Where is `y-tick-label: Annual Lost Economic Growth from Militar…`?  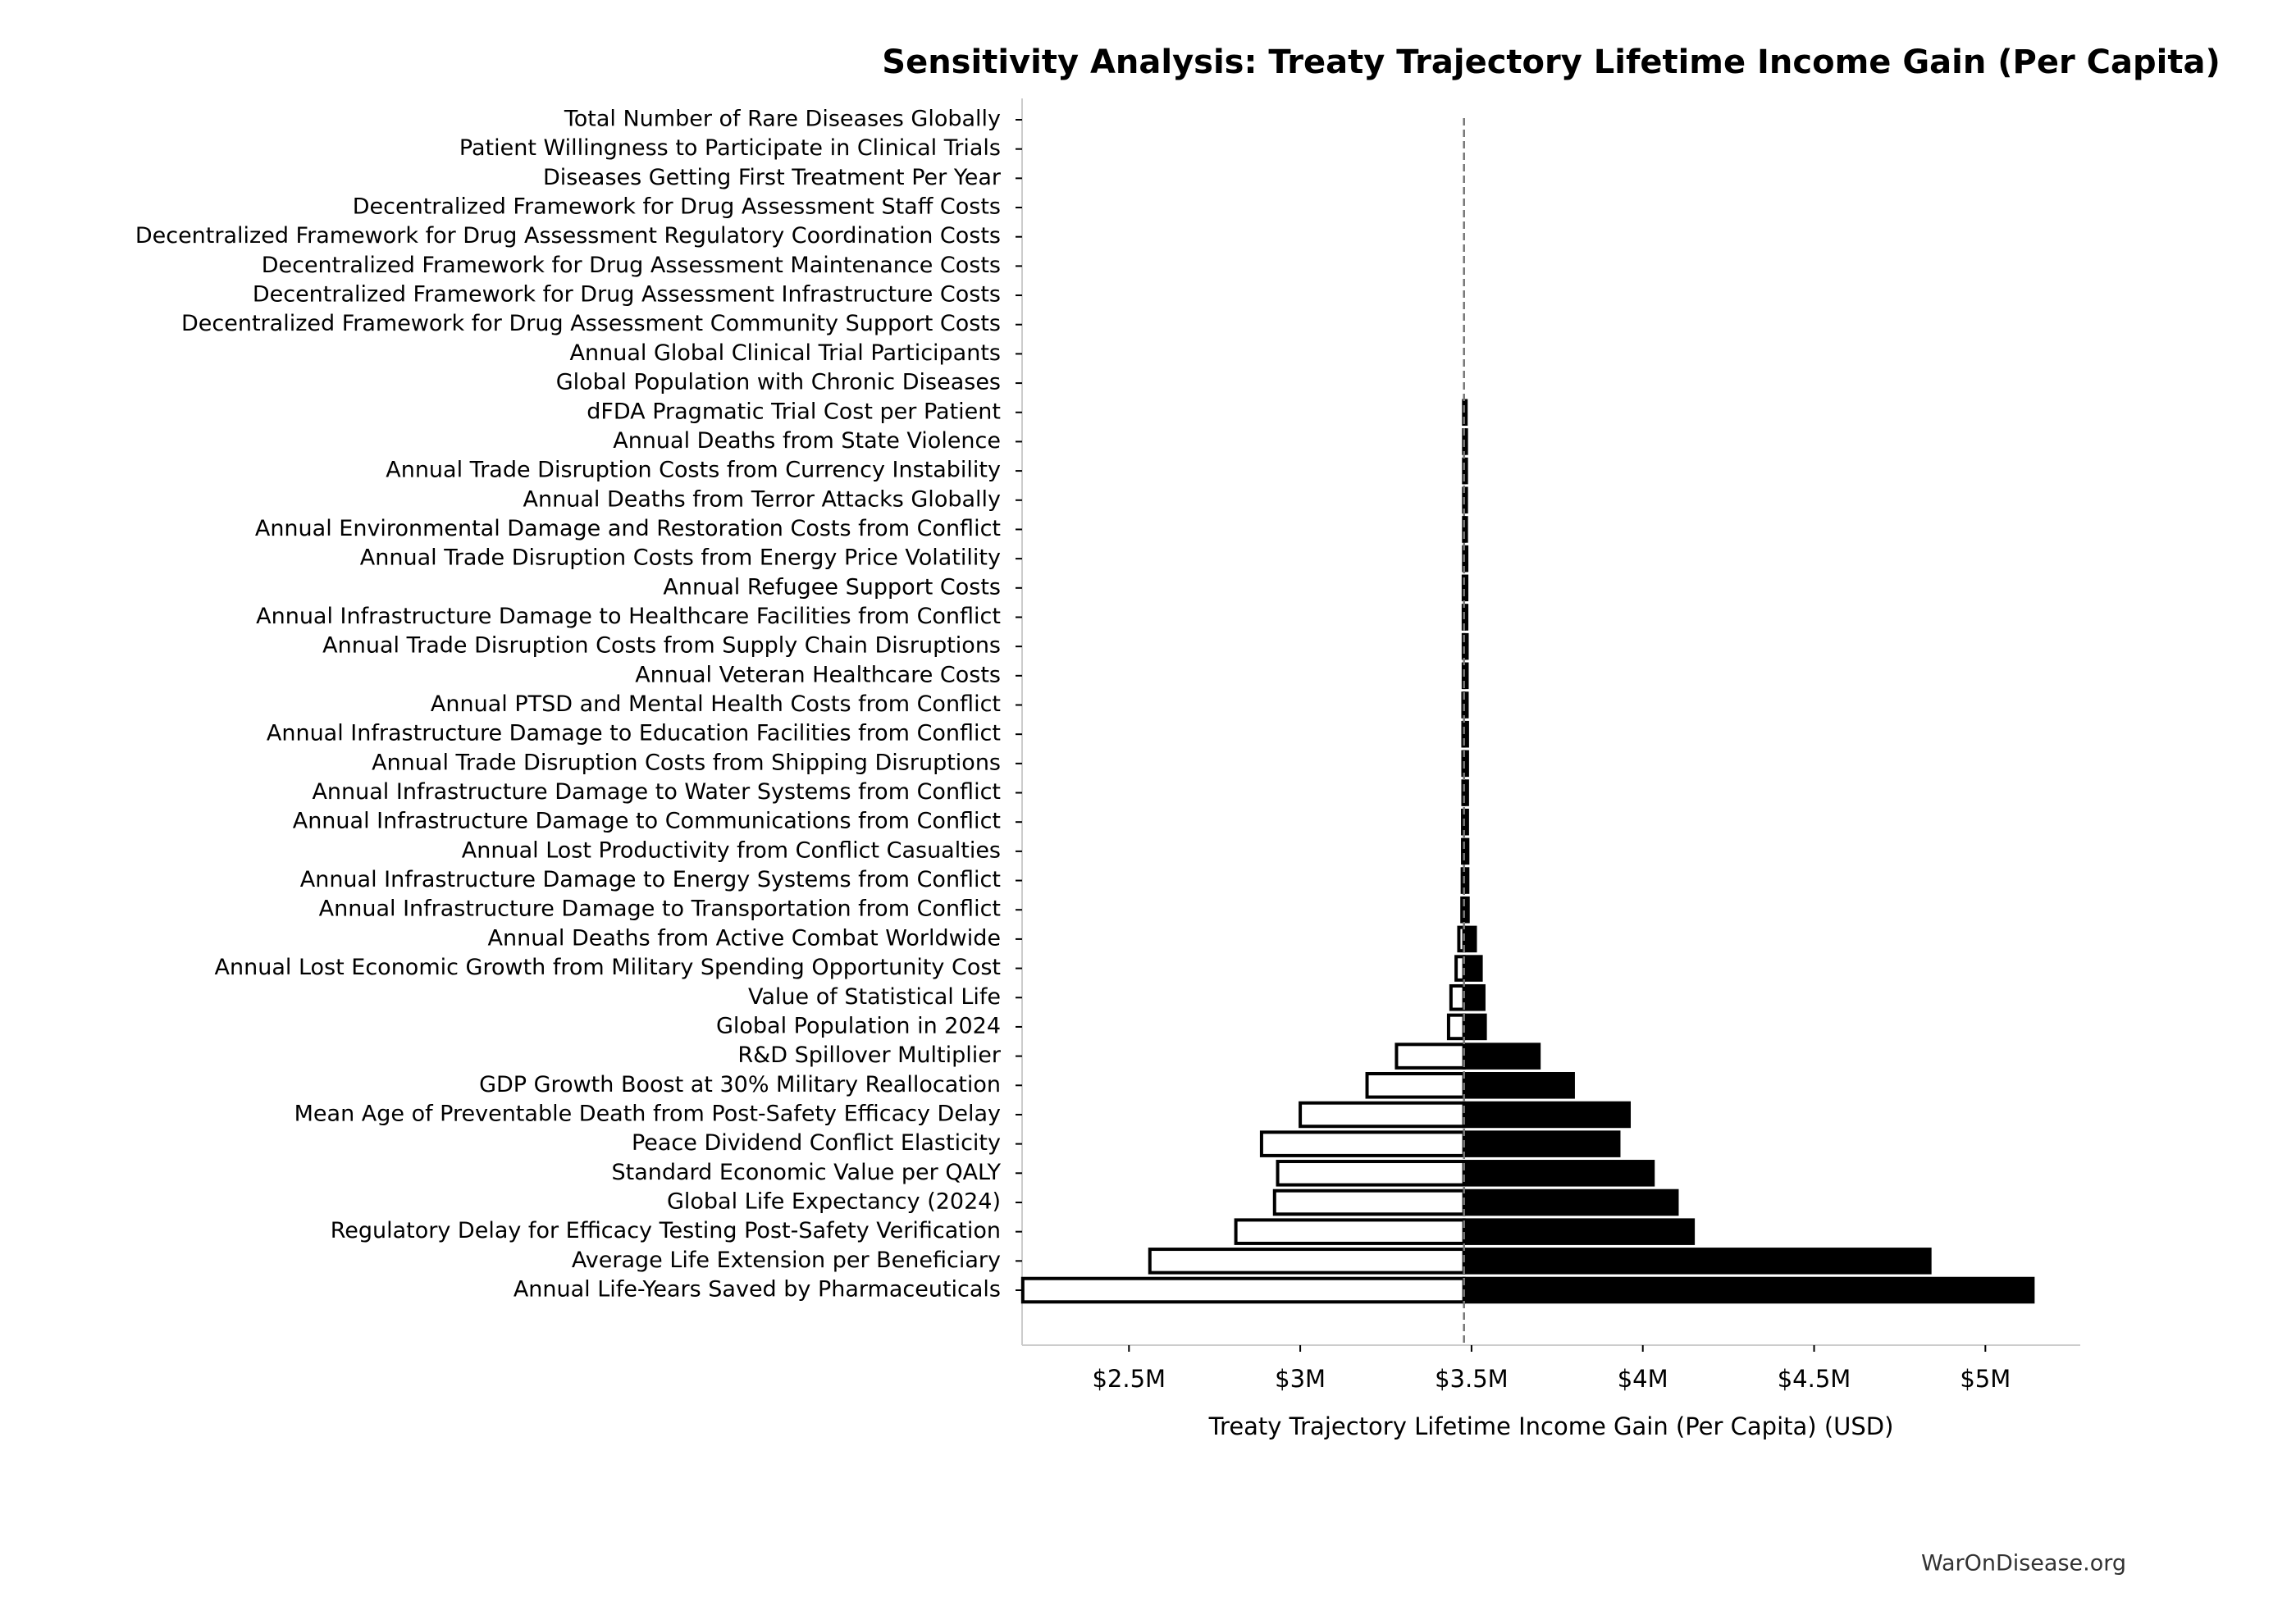
y-tick-label: Annual Lost Economic Growth from Militar… is located at coordinates (608, 967).